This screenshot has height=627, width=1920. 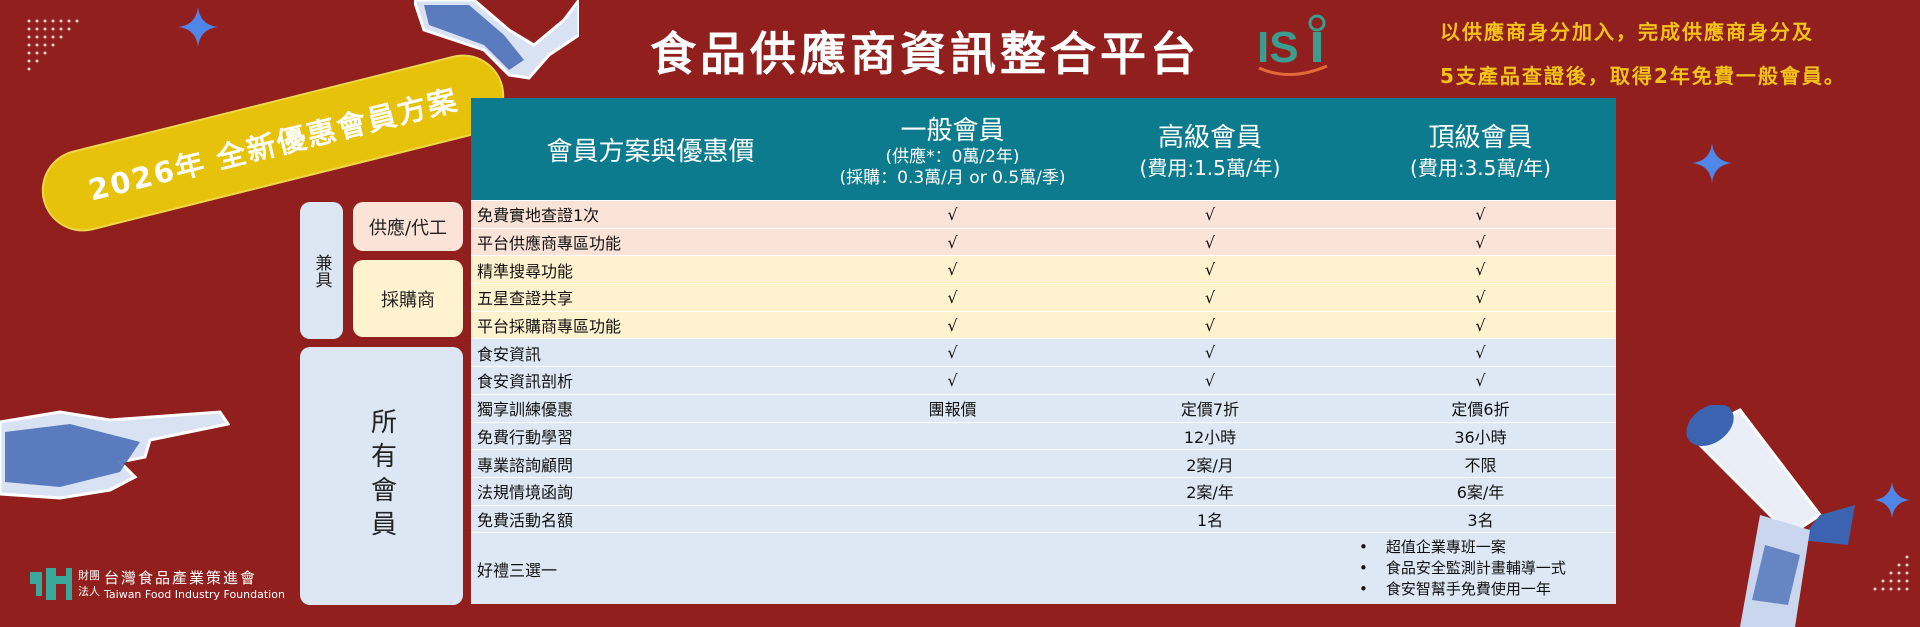 What do you see at coordinates (1043, 269) in the screenshot?
I see `table-row: 精準搜尋功能 √ √ √` at bounding box center [1043, 269].